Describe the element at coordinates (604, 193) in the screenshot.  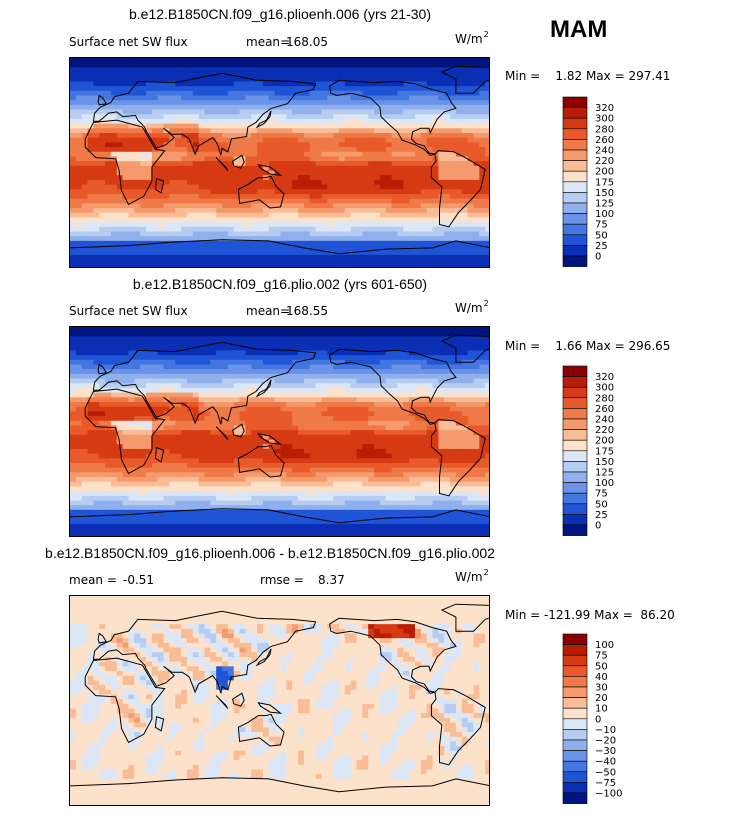
I see `colorbar-tick-label: 150` at that location.